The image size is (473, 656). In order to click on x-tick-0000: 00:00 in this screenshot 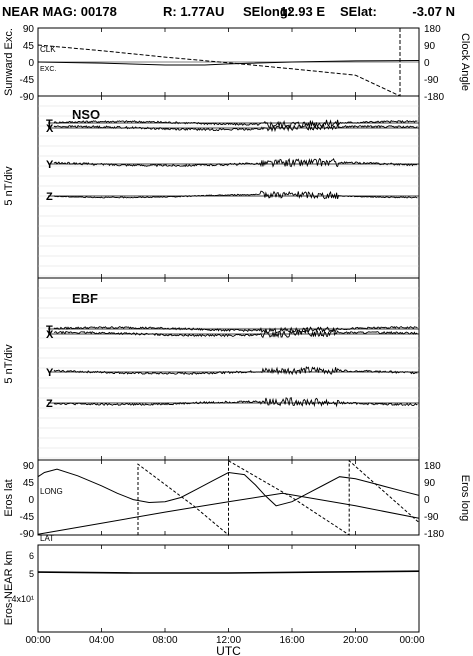, I will do `click(37, 640)`.